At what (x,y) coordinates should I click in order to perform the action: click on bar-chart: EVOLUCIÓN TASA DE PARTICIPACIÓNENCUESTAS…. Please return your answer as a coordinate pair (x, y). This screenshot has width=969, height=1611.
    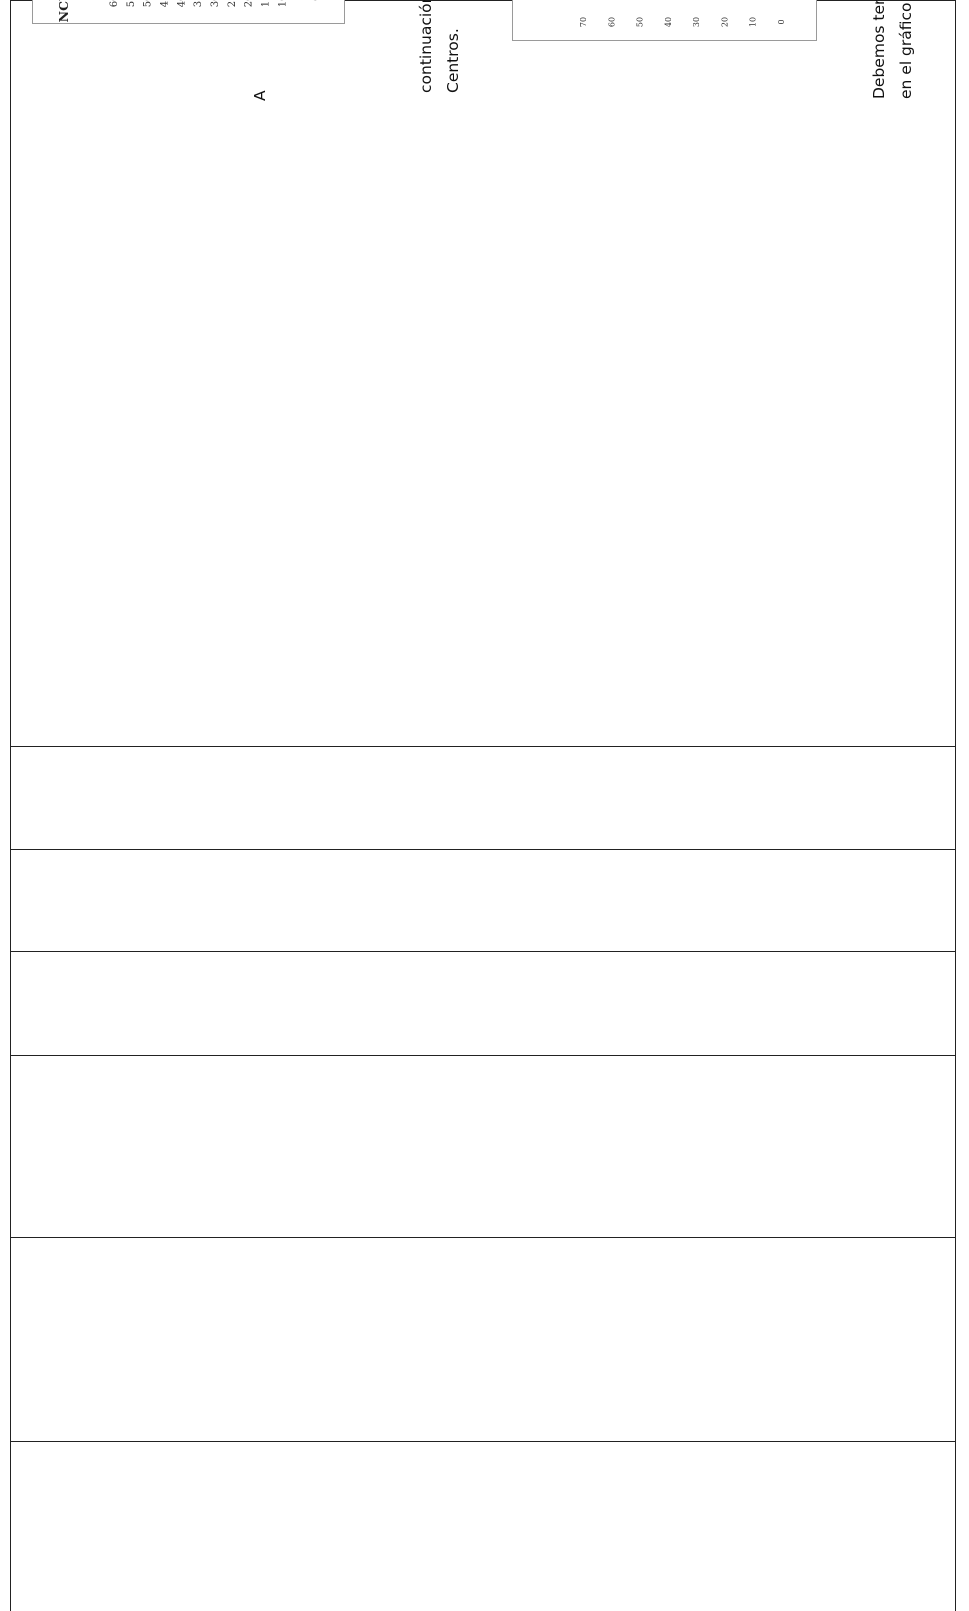
    Looking at the image, I should click on (188, 16).